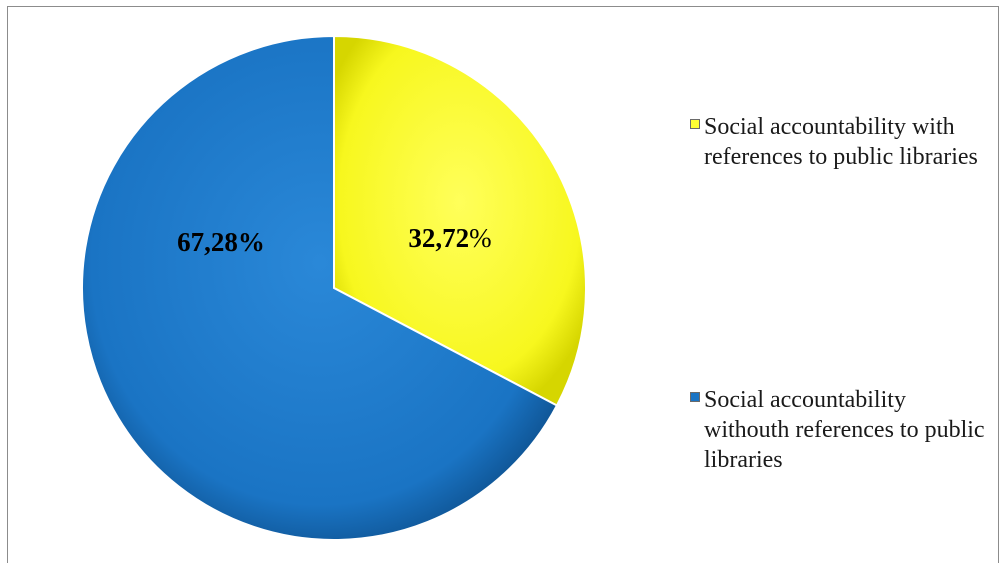  I want to click on slice-label-with-references: 32,72%, so click(449, 238).